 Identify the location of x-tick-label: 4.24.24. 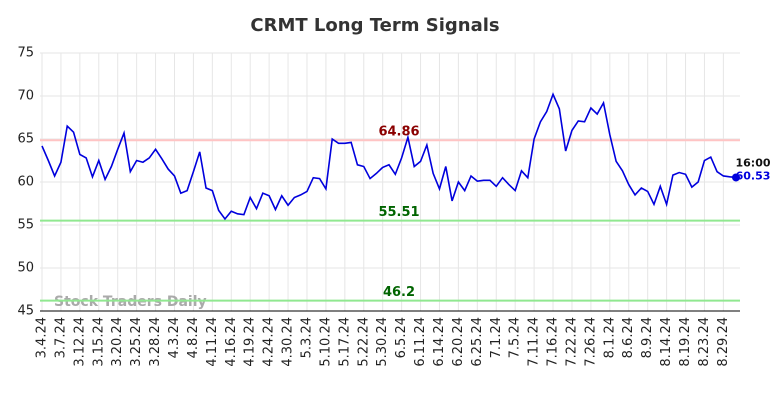
(269, 342).